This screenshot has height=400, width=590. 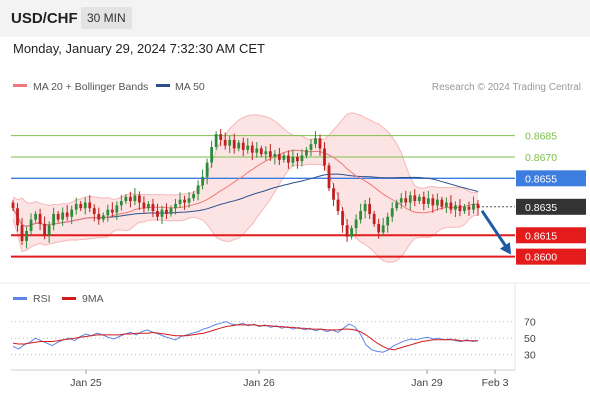 I want to click on last-label-box-0.8635, so click(x=551, y=206).